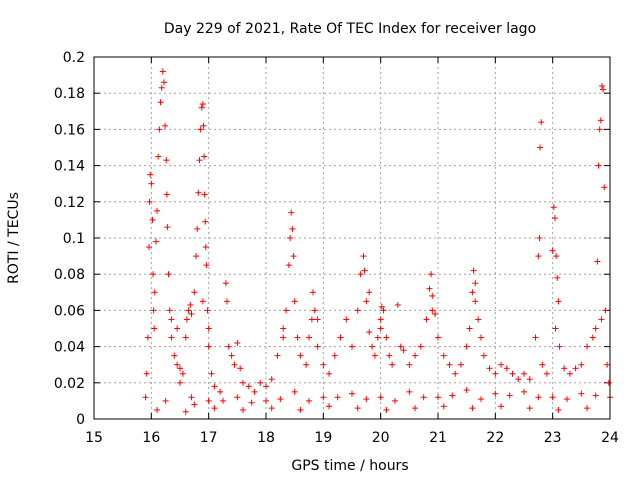 This screenshot has height=480, width=640. What do you see at coordinates (74, 239) in the screenshot?
I see `y-tick-label: 0.1` at bounding box center [74, 239].